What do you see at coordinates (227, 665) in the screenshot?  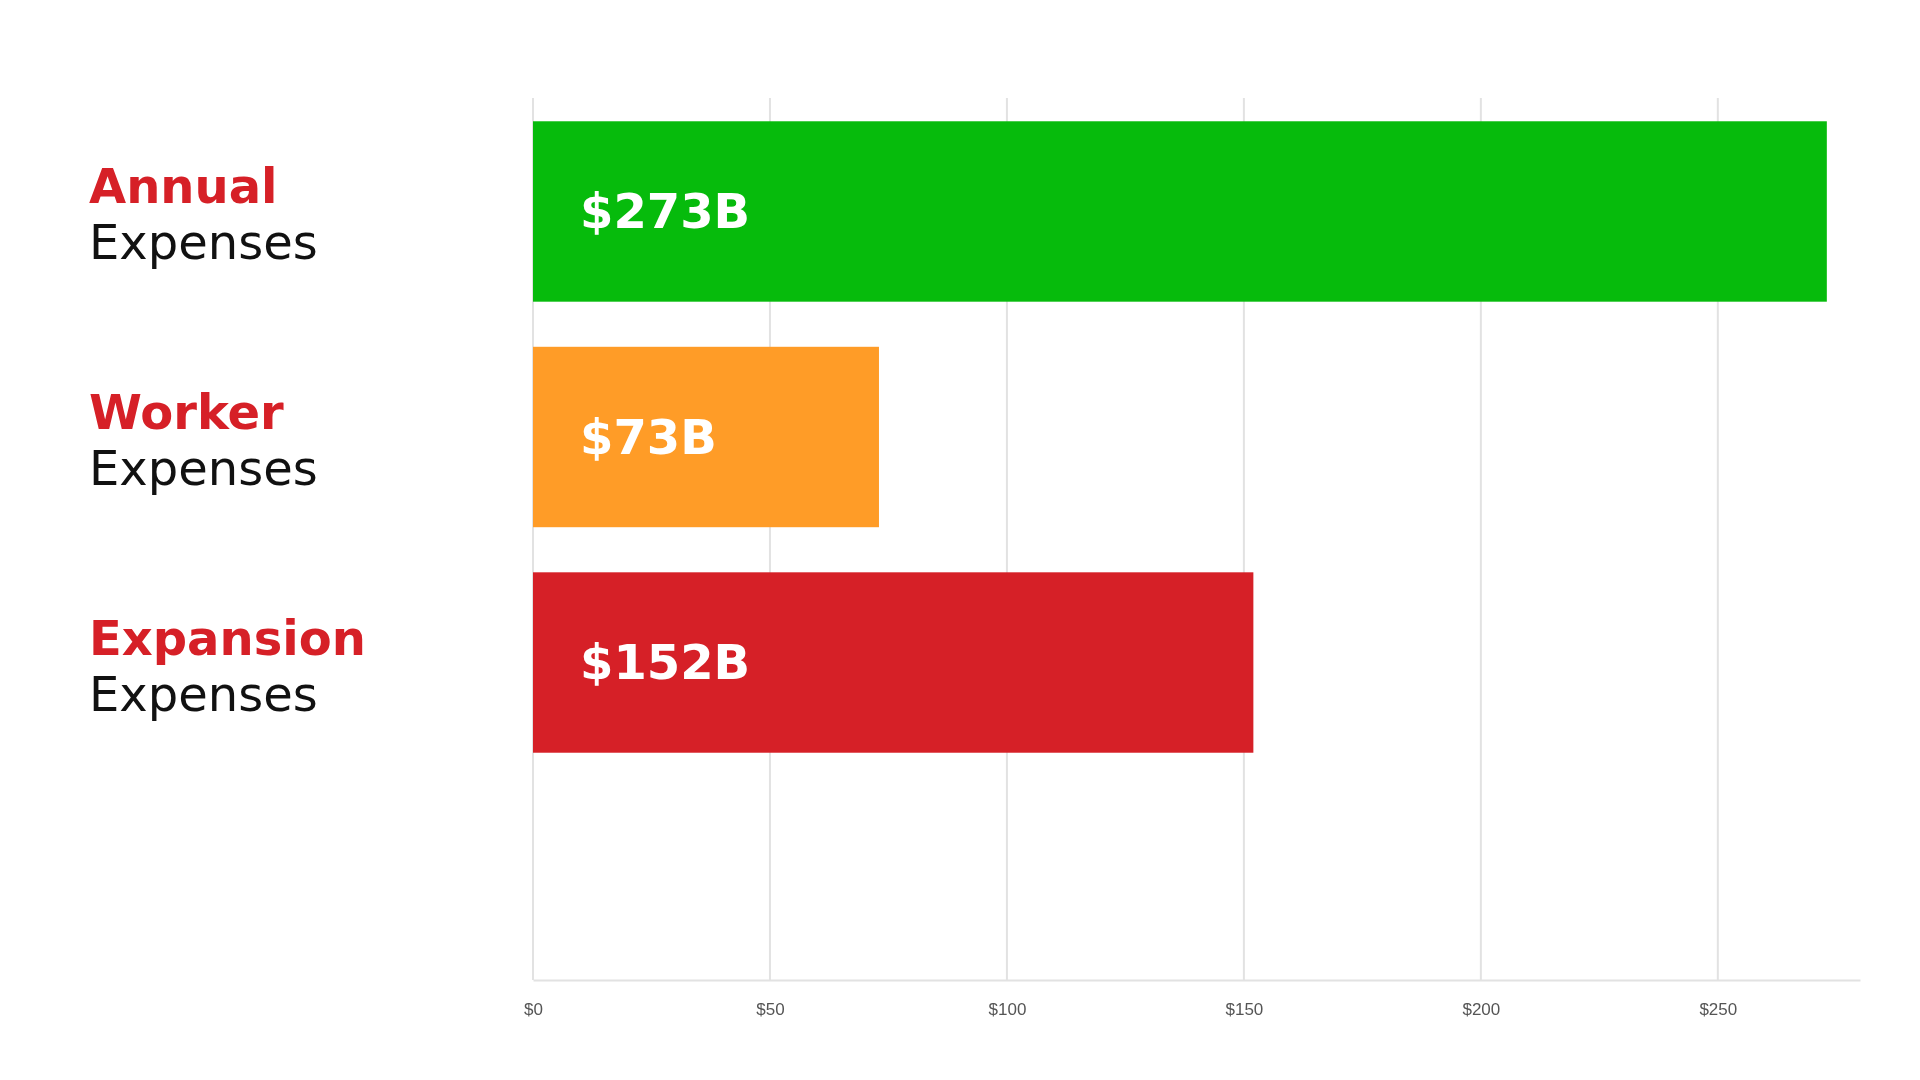 I see `y-tick-label: Expansion Expenses` at bounding box center [227, 665].